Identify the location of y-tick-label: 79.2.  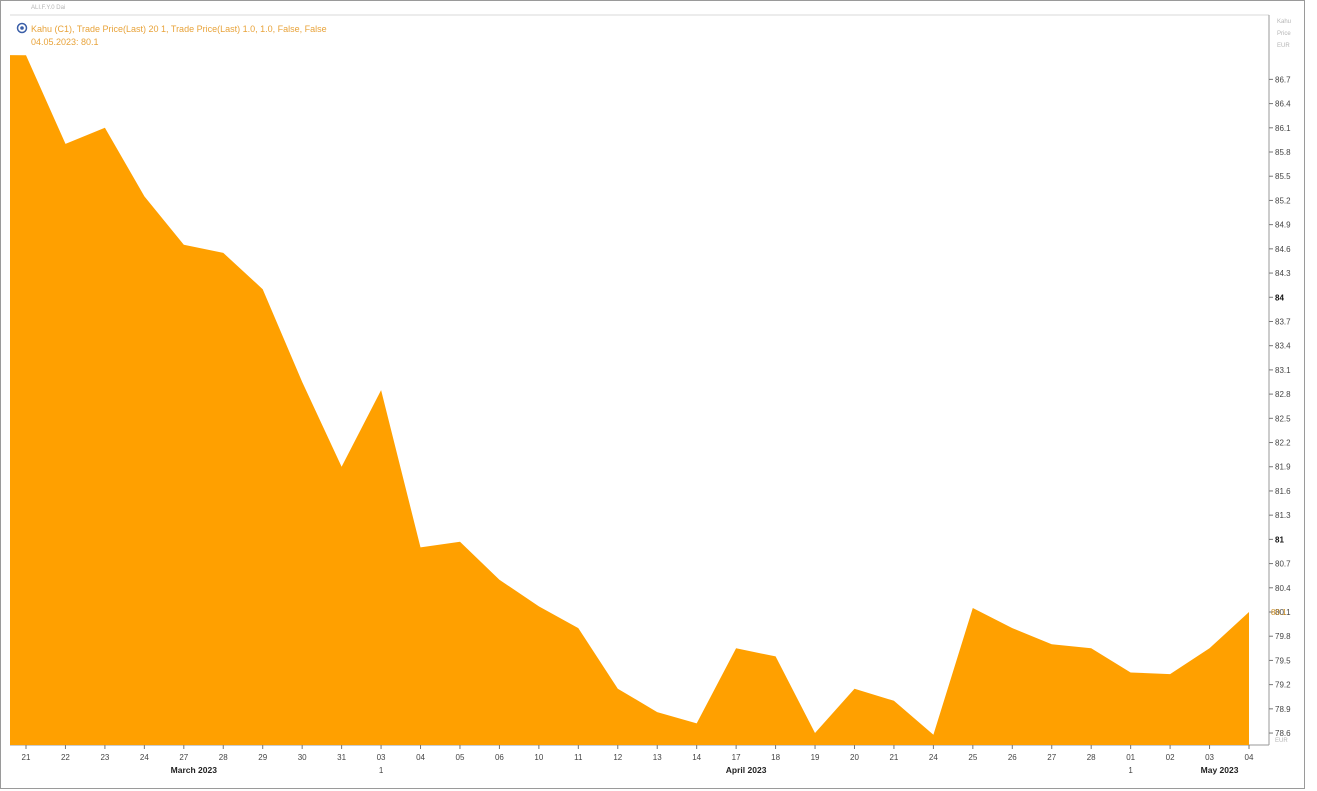
(1283, 685).